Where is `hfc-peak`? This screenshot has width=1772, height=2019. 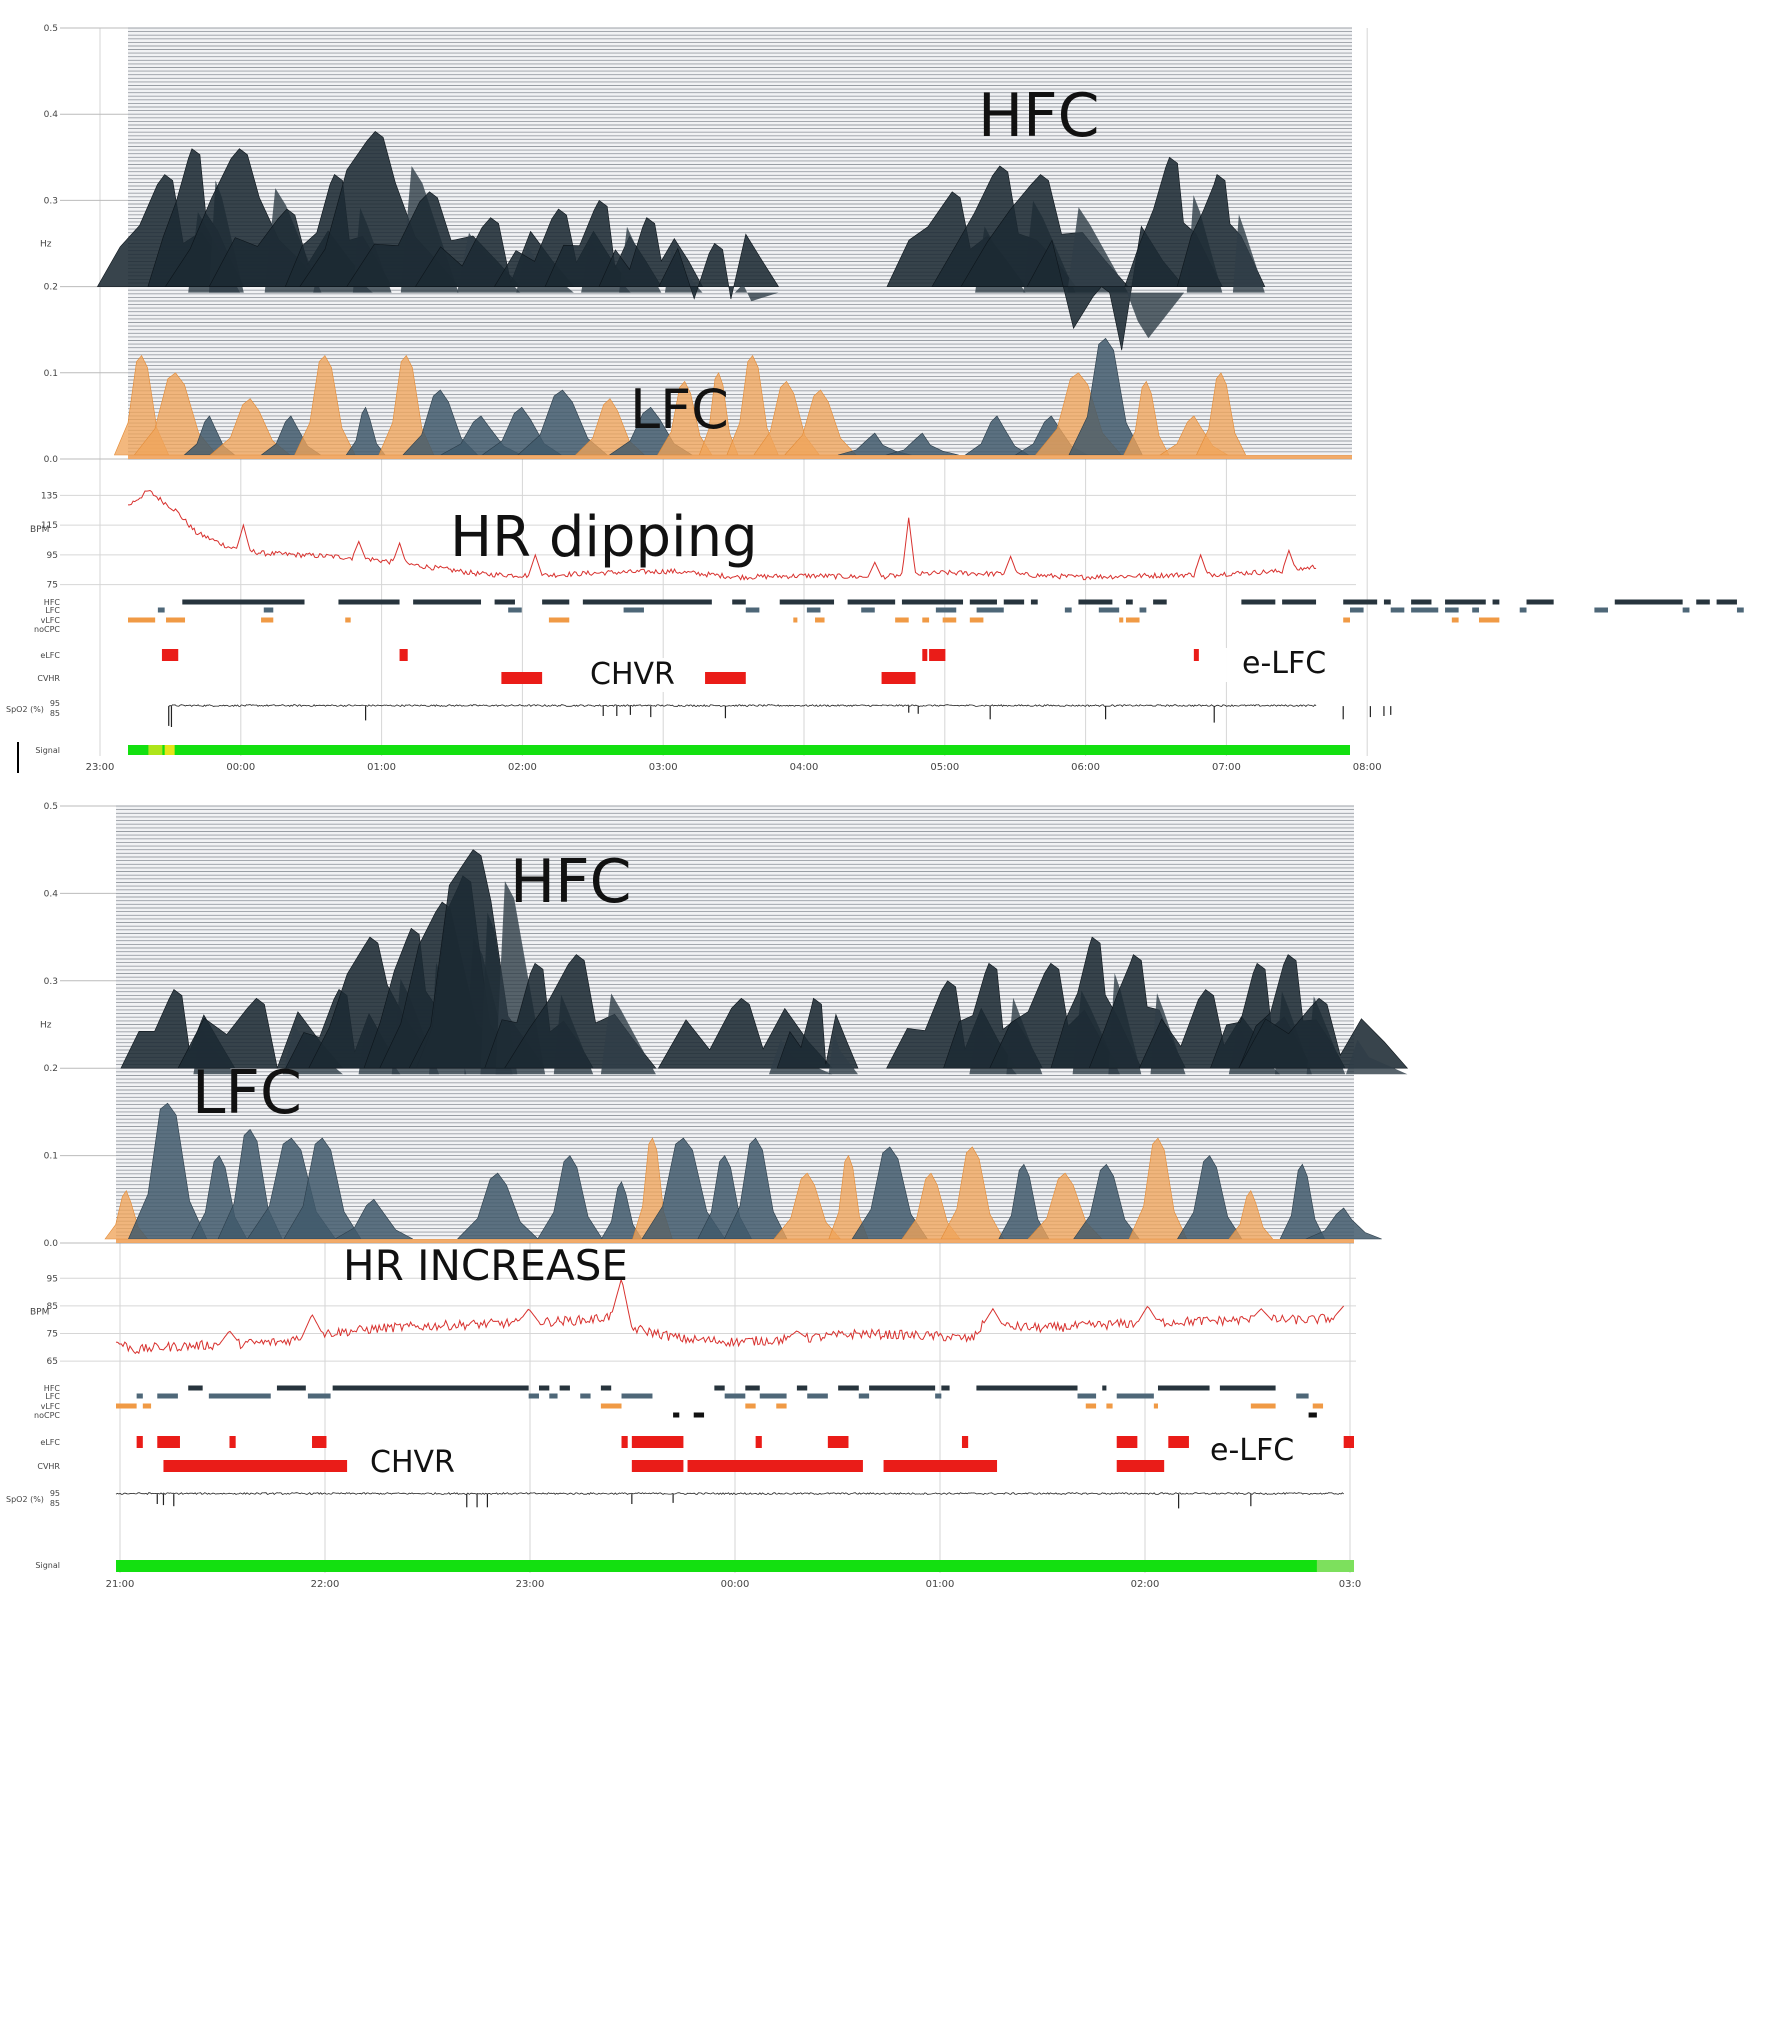 hfc-peak is located at coordinates (719, 266).